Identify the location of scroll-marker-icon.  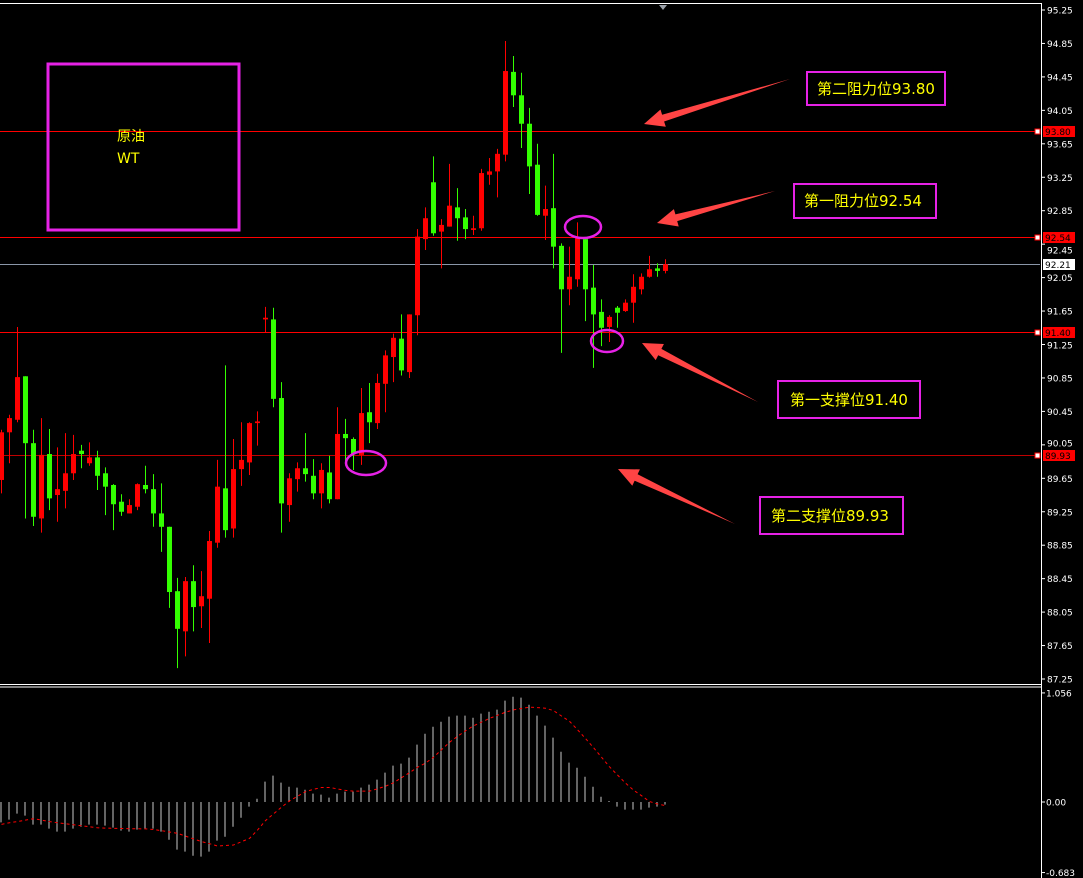
(663, 7).